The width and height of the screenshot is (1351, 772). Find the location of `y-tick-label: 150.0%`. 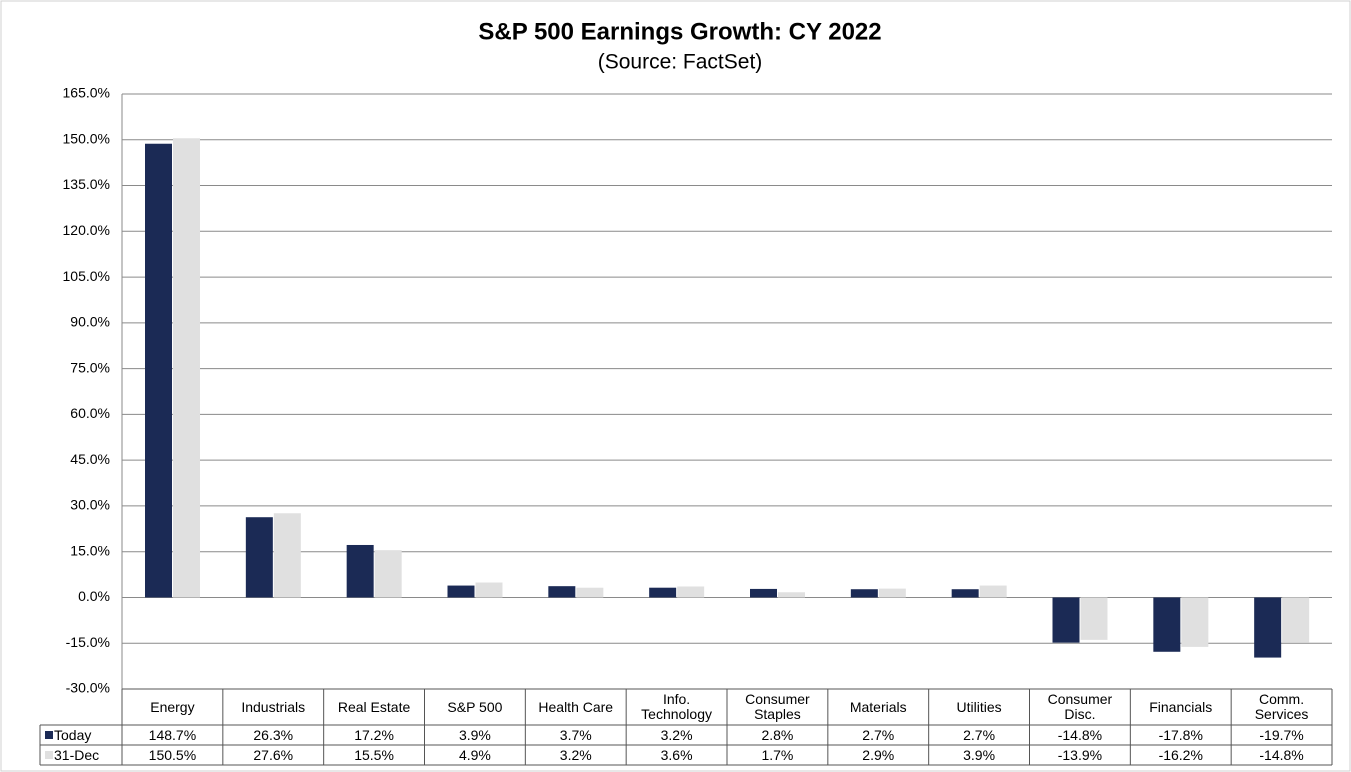

y-tick-label: 150.0% is located at coordinates (86, 138).